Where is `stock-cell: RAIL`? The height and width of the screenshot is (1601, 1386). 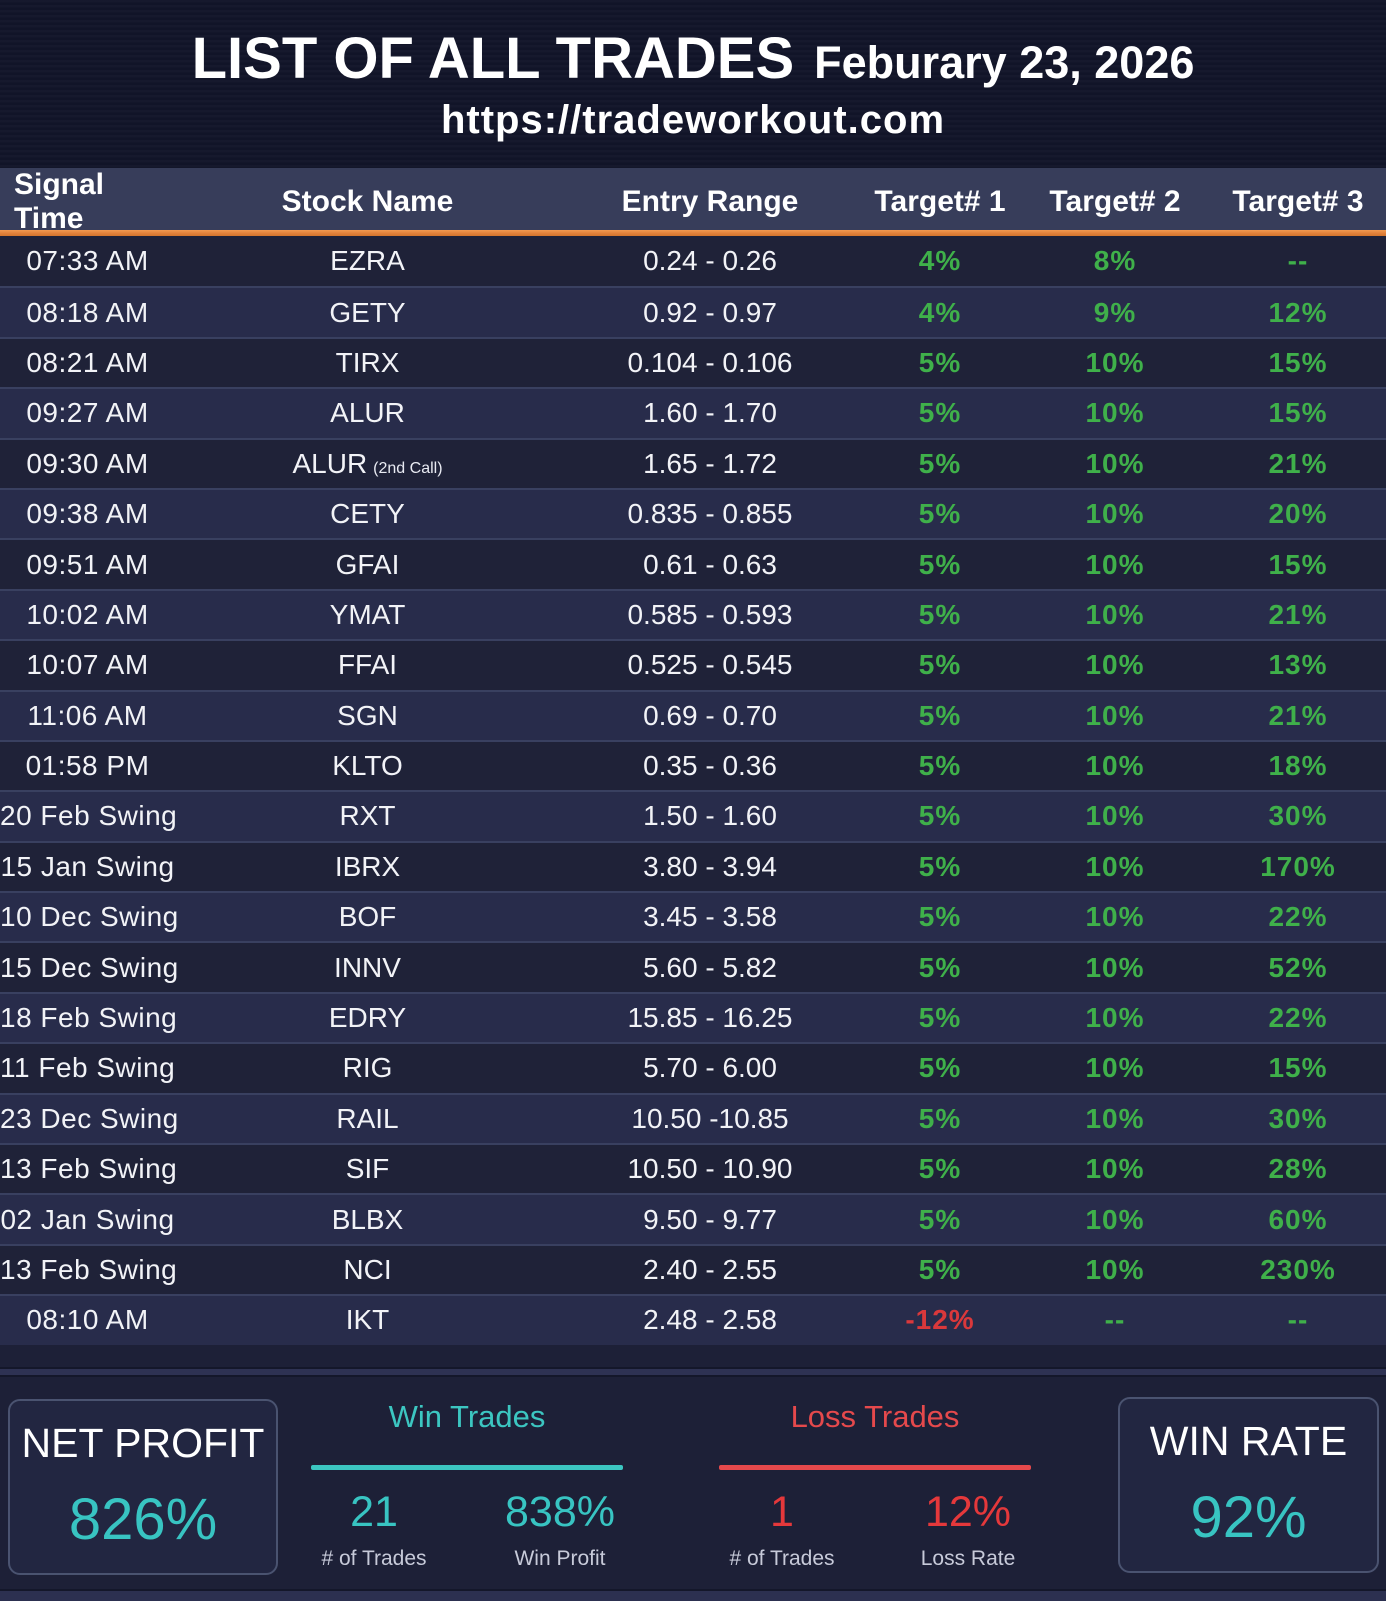 stock-cell: RAIL is located at coordinates (367, 1119).